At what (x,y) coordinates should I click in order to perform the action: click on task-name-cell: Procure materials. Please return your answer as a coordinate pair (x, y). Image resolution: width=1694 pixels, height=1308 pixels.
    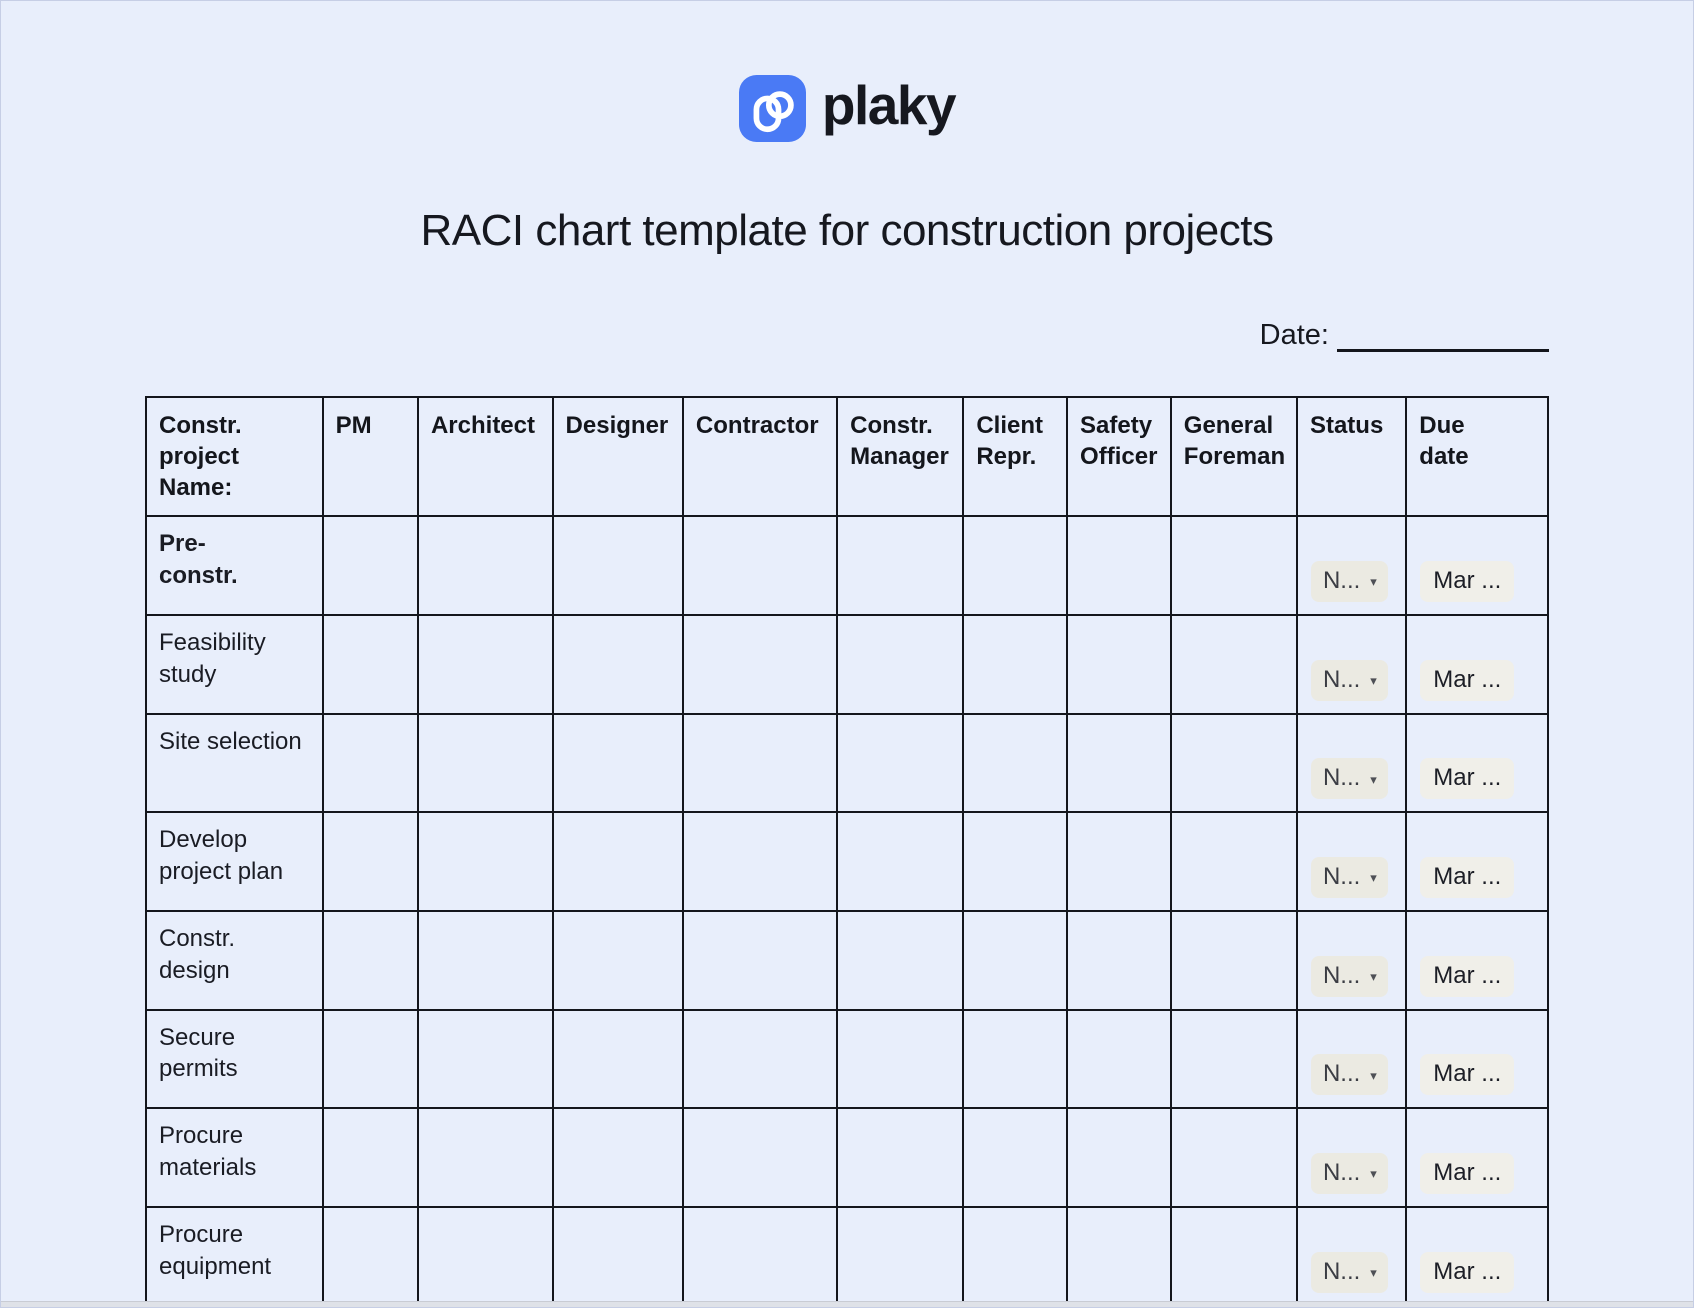
    Looking at the image, I should click on (234, 1157).